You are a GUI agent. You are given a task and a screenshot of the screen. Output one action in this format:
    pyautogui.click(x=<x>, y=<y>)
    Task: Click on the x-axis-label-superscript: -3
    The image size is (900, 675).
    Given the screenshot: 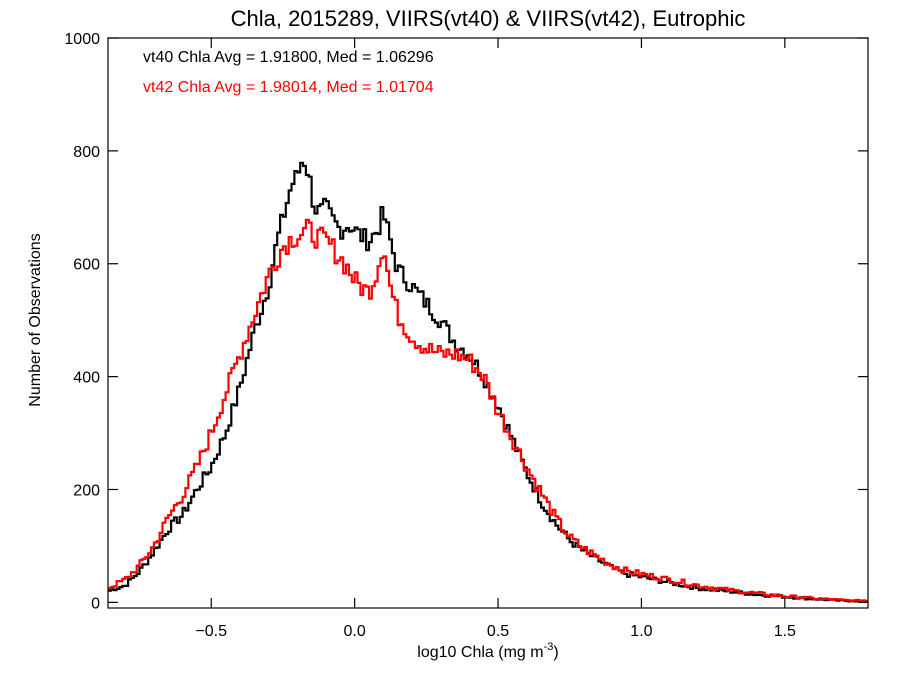 What is the action you would take?
    pyautogui.click(x=549, y=647)
    